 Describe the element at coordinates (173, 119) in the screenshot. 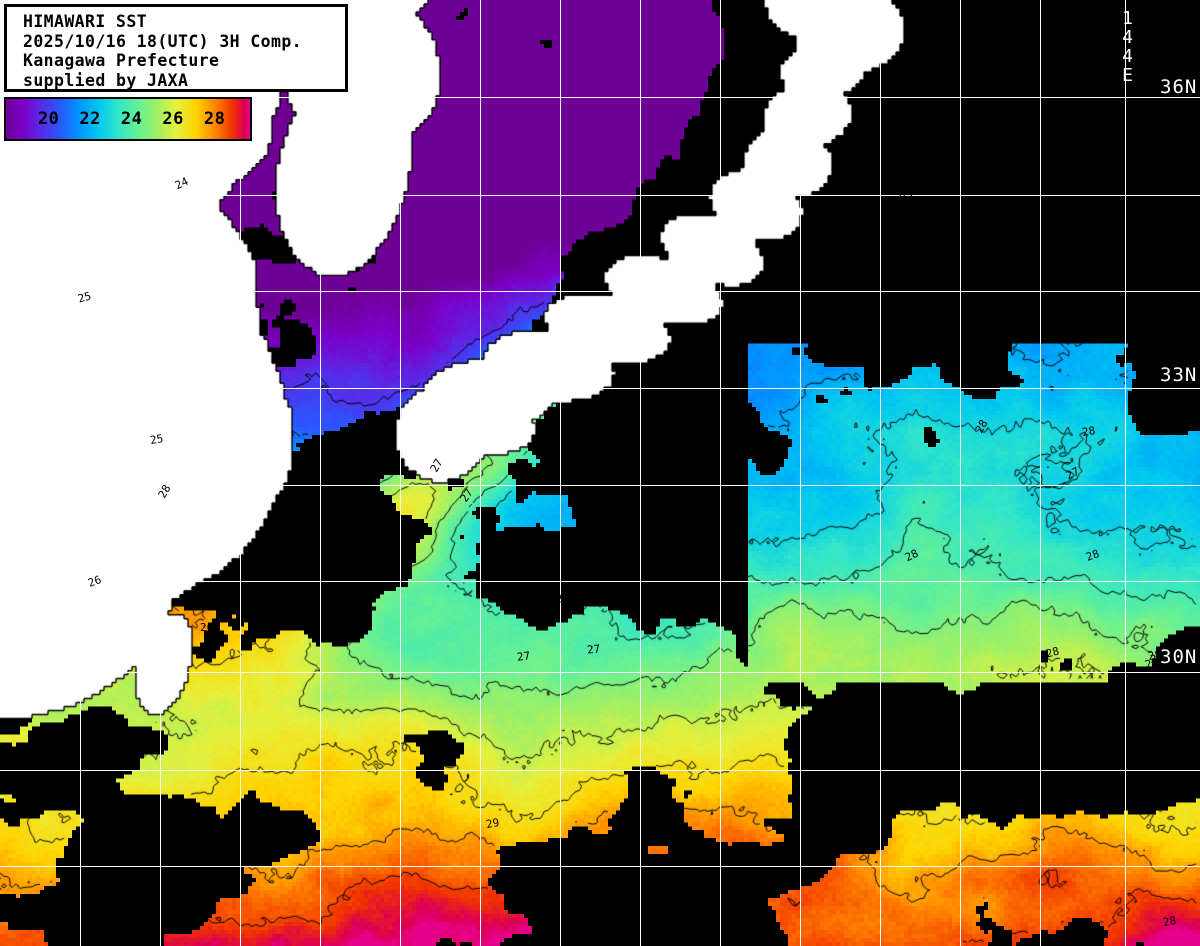

I see `colorbar-tick-26: 26` at that location.